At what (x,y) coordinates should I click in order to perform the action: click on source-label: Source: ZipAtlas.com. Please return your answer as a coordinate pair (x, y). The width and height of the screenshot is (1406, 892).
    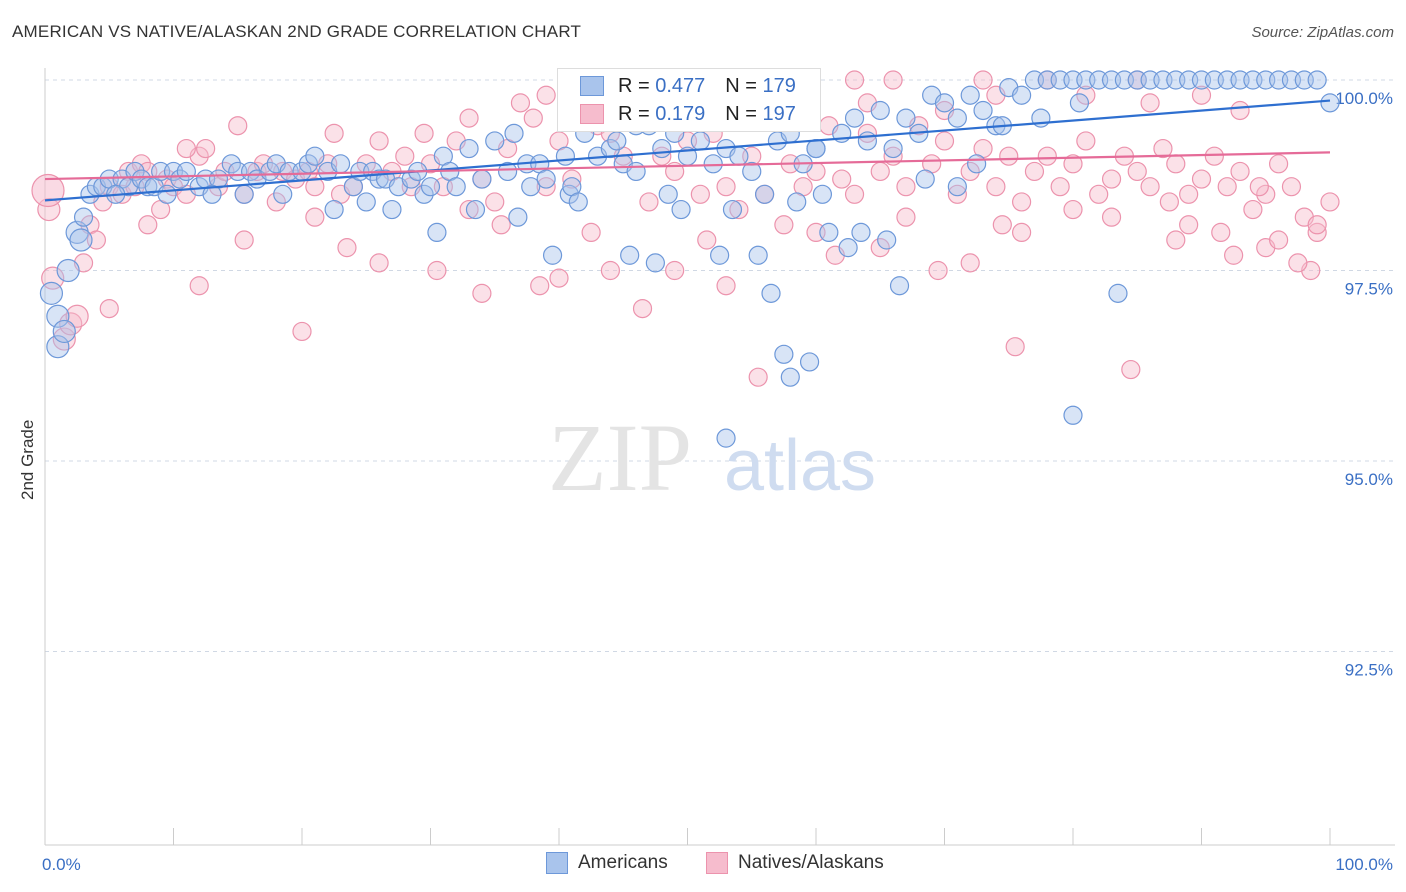
    Looking at the image, I should click on (1322, 32).